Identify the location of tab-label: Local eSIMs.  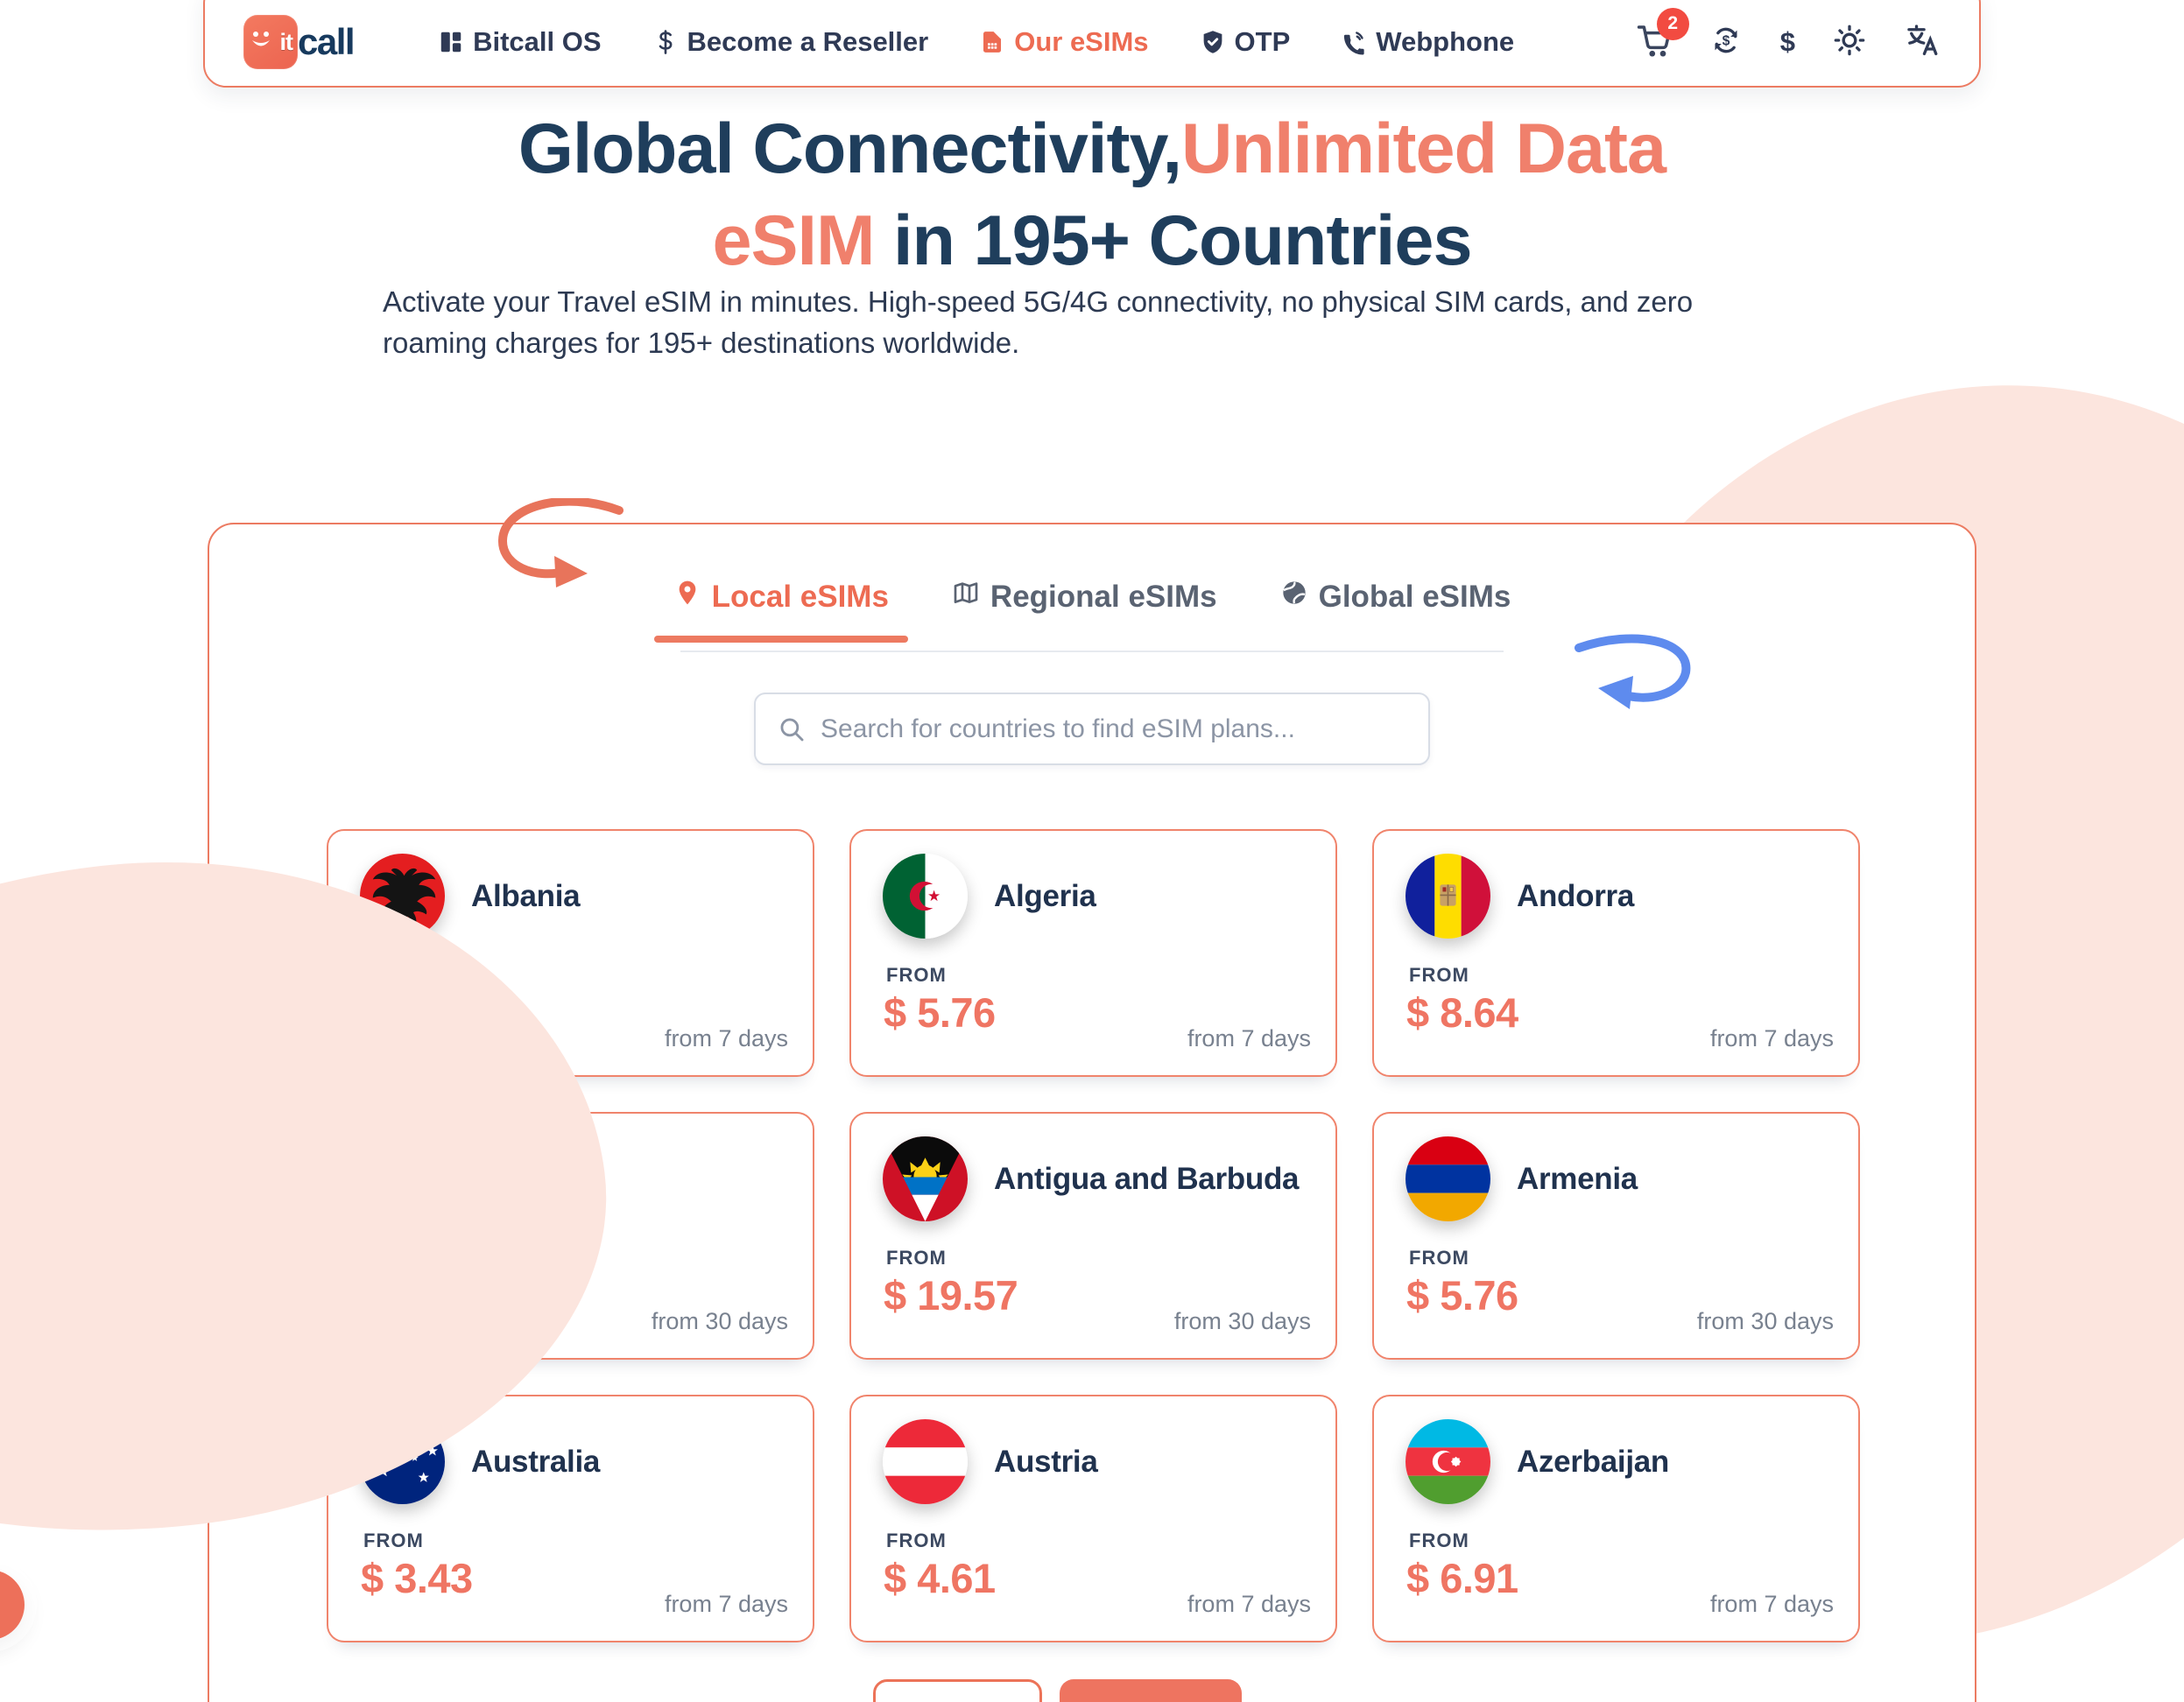
(800, 596).